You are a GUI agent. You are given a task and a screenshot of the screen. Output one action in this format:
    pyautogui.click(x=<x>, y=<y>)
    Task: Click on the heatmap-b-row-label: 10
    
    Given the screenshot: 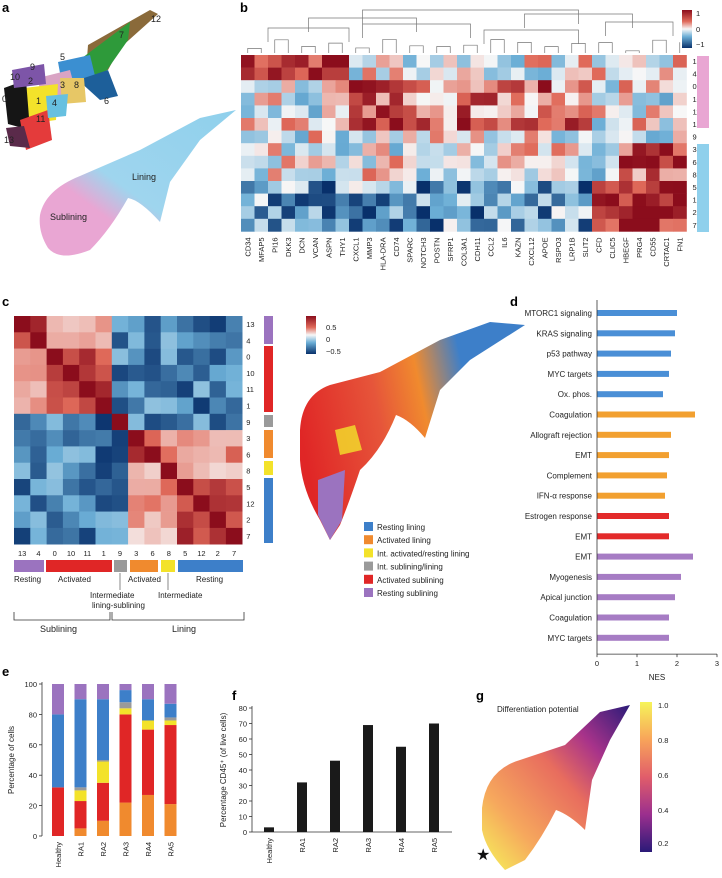 What is the action you would take?
    pyautogui.click(x=697, y=99)
    